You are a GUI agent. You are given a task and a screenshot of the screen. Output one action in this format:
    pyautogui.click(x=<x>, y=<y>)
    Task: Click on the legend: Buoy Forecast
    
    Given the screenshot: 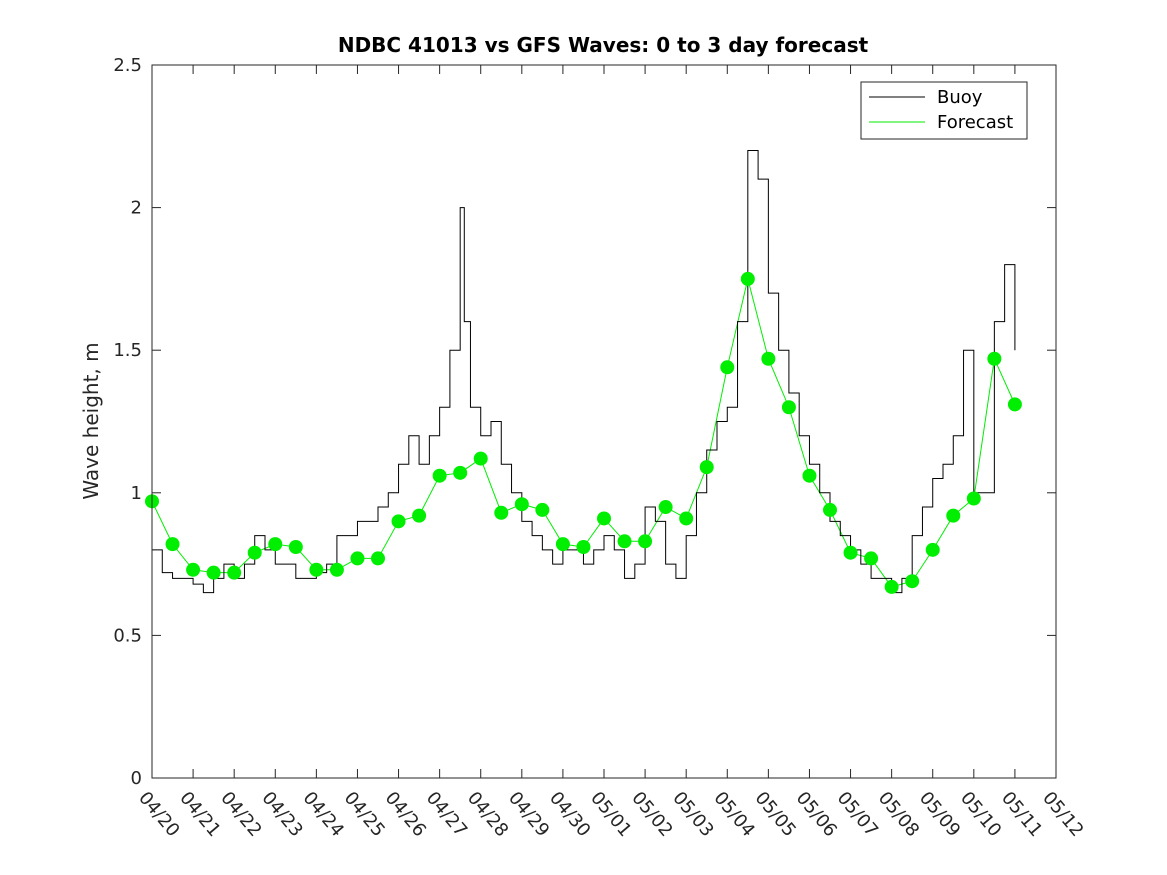 What is the action you would take?
    pyautogui.click(x=944, y=110)
    